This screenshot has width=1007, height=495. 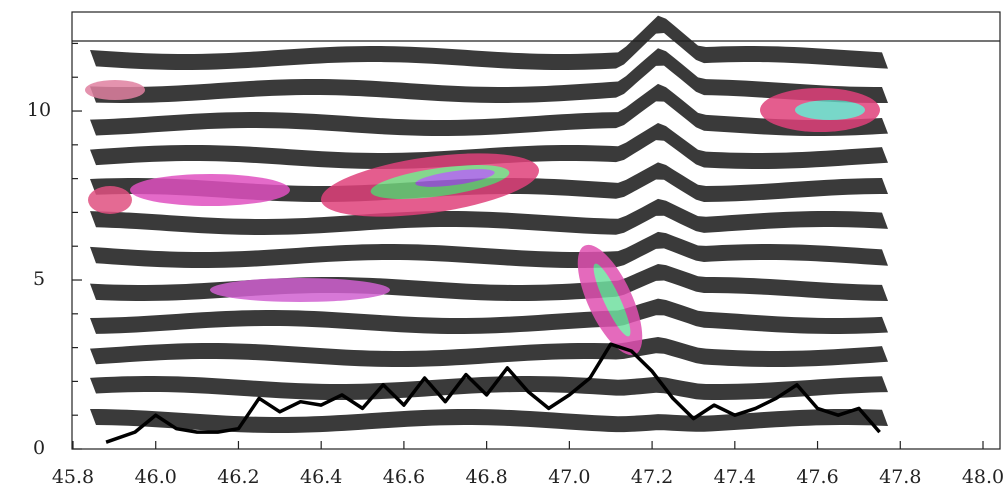 What do you see at coordinates (900, 477) in the screenshot?
I see `x-tick-label: 47.8` at bounding box center [900, 477].